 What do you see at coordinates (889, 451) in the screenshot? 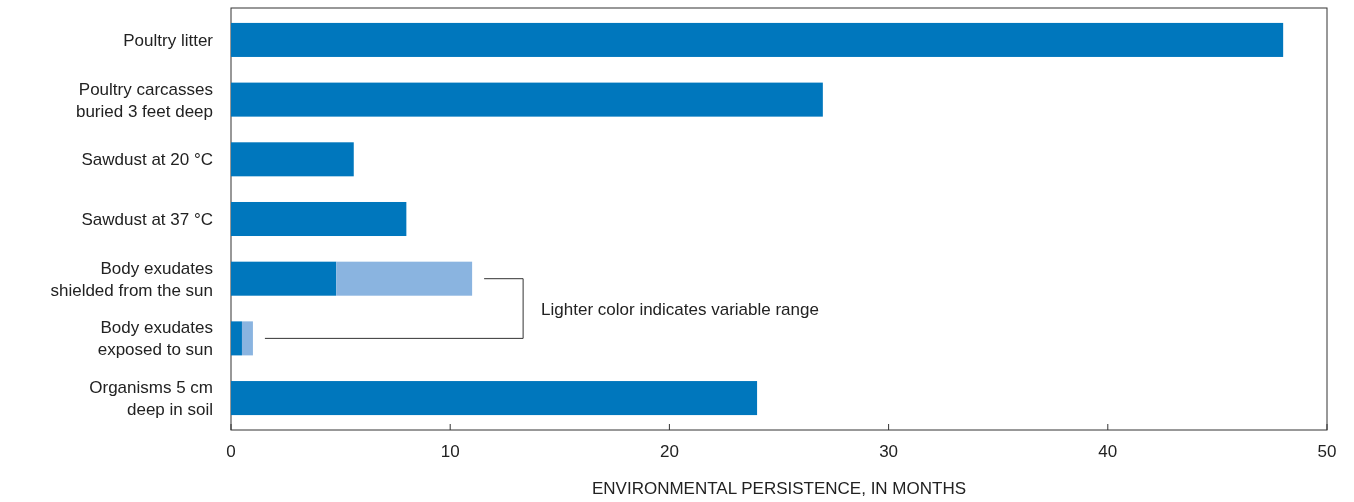
I see `x-tick-label: 30` at bounding box center [889, 451].